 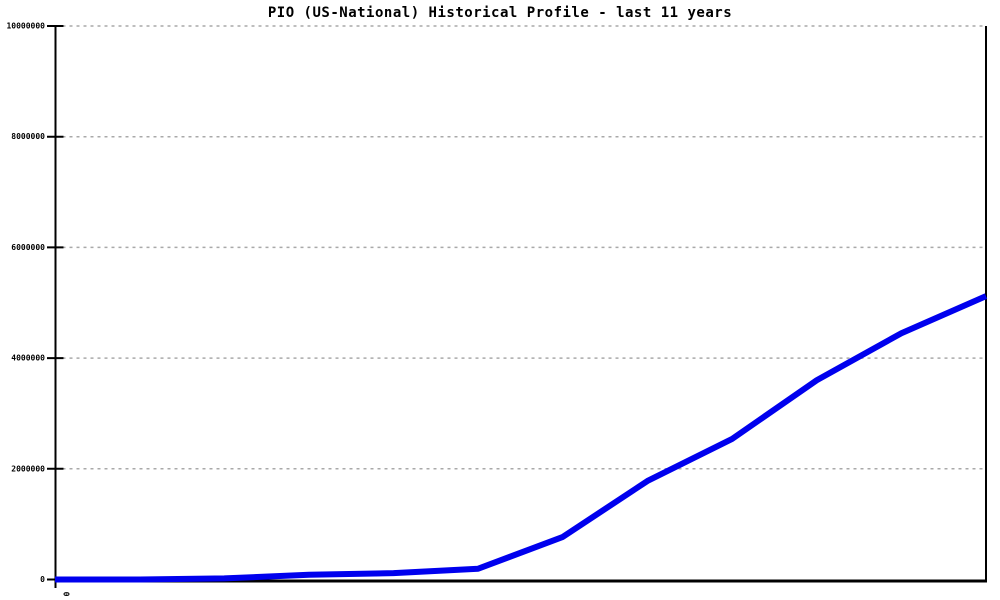 I want to click on y-tick-label: 0, so click(x=42, y=579).